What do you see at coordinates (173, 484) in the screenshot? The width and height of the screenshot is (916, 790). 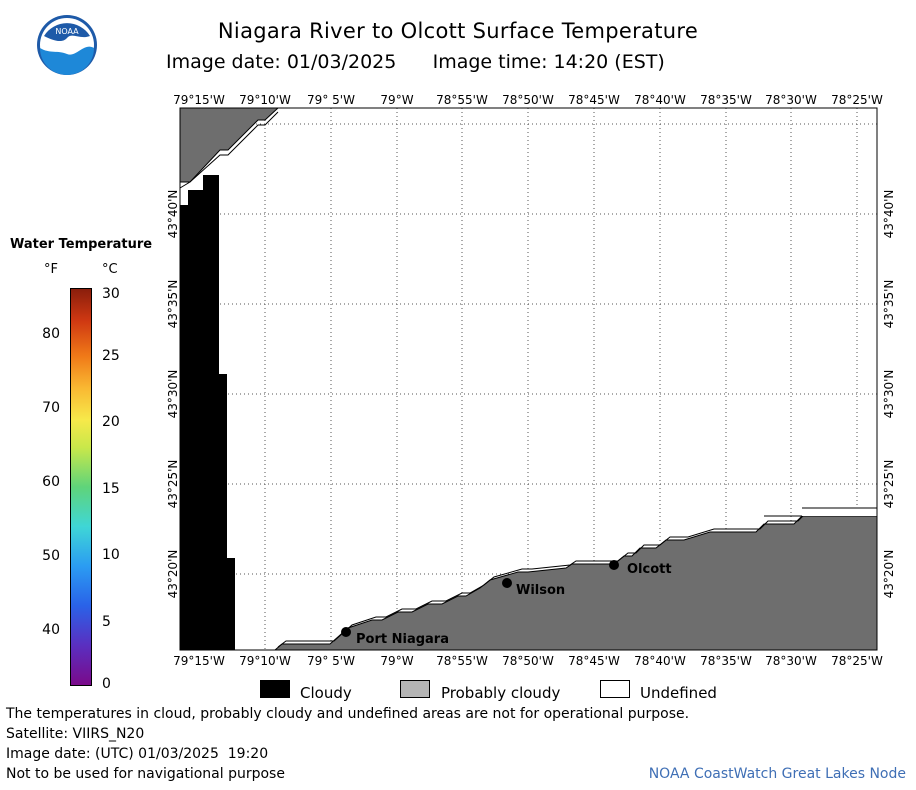 I see `lat-tick-left: 43°25'N` at bounding box center [173, 484].